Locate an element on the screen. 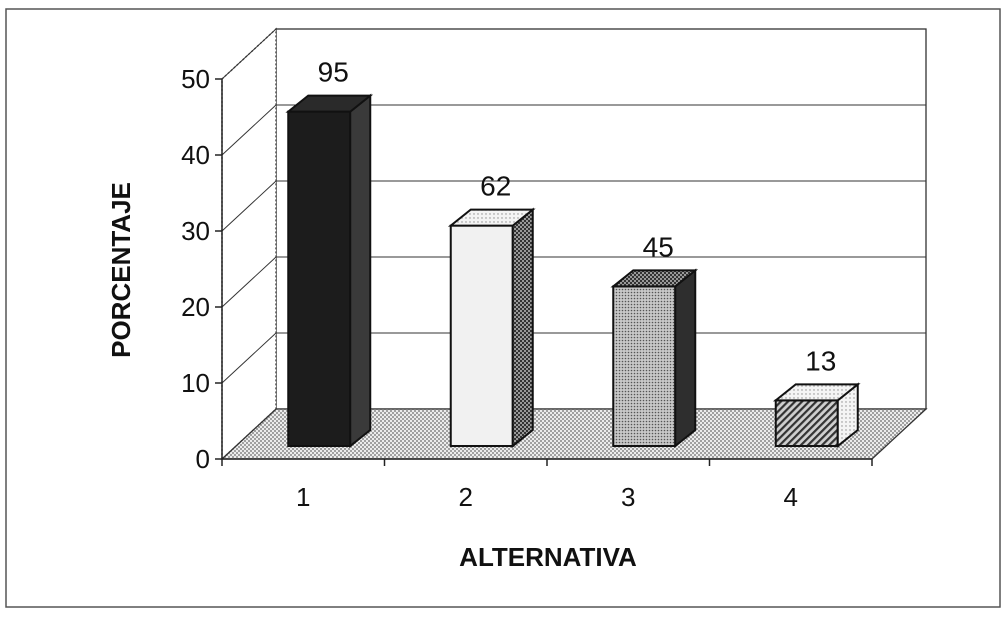  x-tick-label: 1 is located at coordinates (303, 497).